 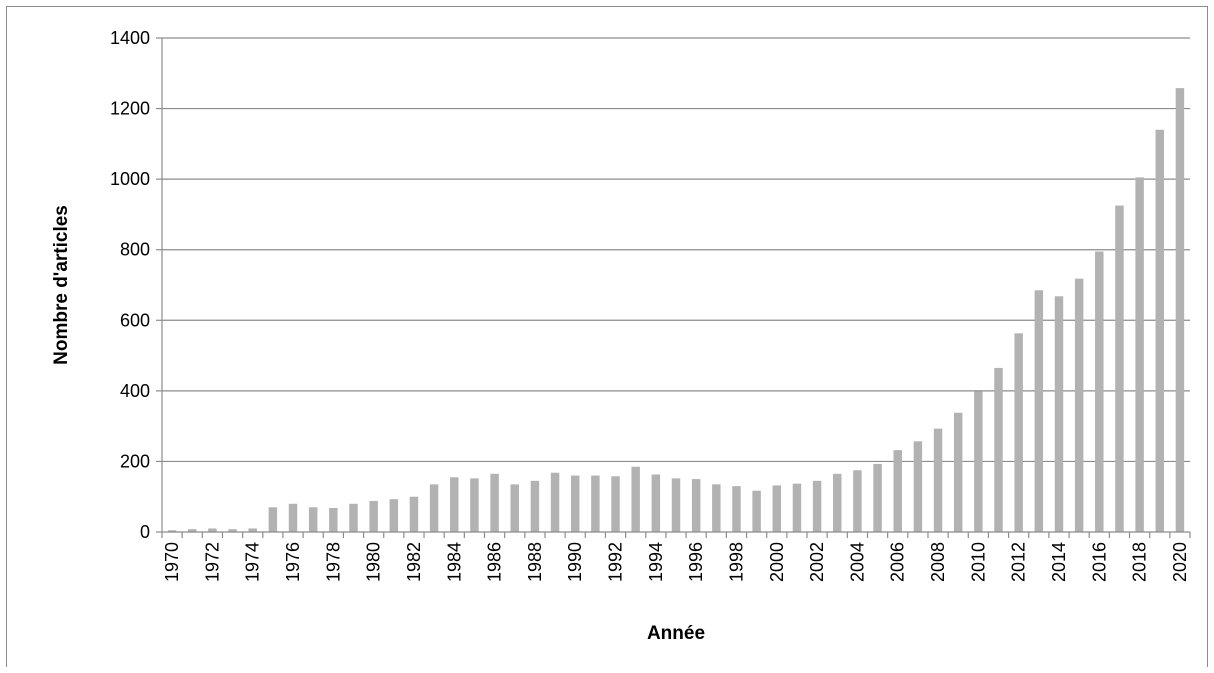 What do you see at coordinates (635, 499) in the screenshot?
I see `bar-1993` at bounding box center [635, 499].